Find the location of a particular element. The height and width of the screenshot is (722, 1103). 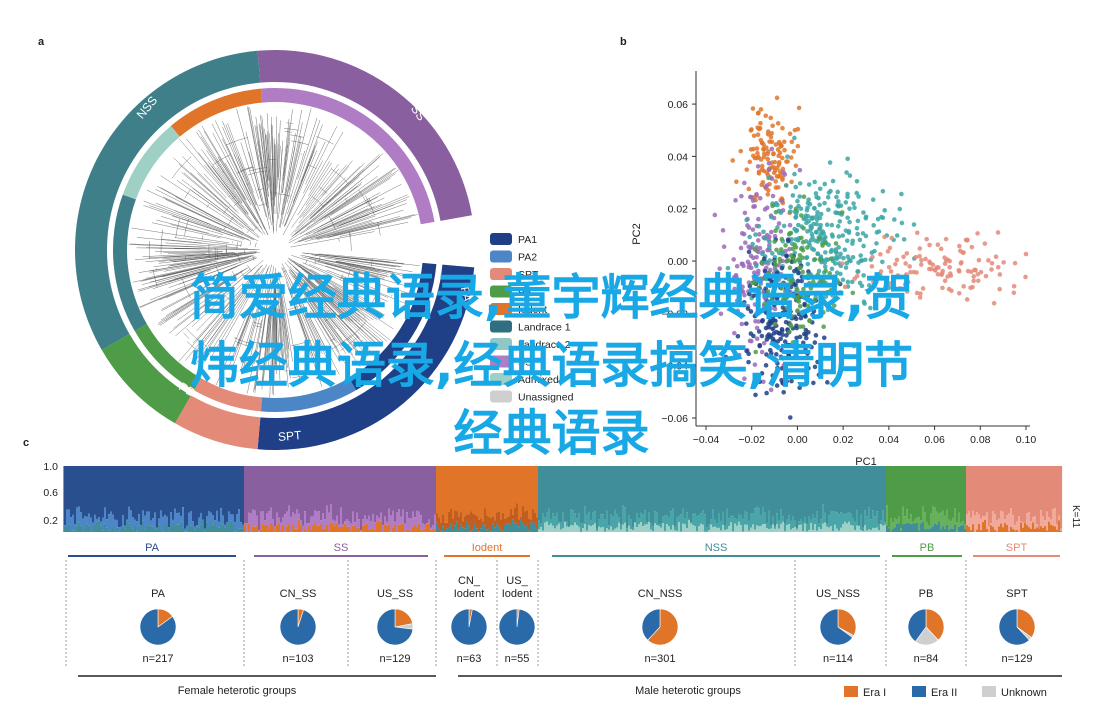

structure-y-tick: 0.2 is located at coordinates (50, 521).